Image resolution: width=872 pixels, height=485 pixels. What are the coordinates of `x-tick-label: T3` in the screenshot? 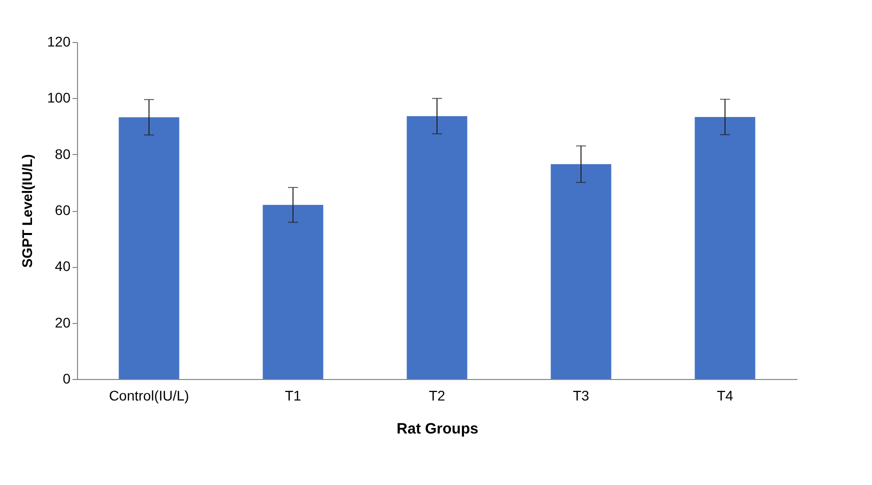 It's located at (581, 396).